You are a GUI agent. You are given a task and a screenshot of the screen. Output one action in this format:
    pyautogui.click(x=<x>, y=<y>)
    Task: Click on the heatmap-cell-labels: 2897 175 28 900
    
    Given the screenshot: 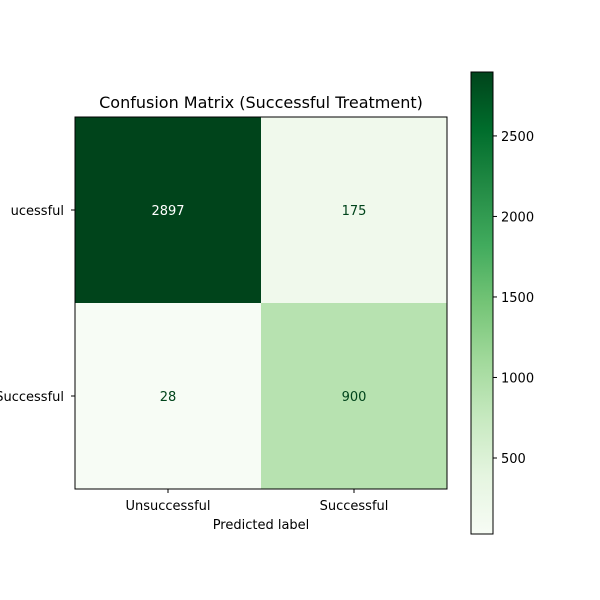 What is the action you would take?
    pyautogui.click(x=258, y=304)
    